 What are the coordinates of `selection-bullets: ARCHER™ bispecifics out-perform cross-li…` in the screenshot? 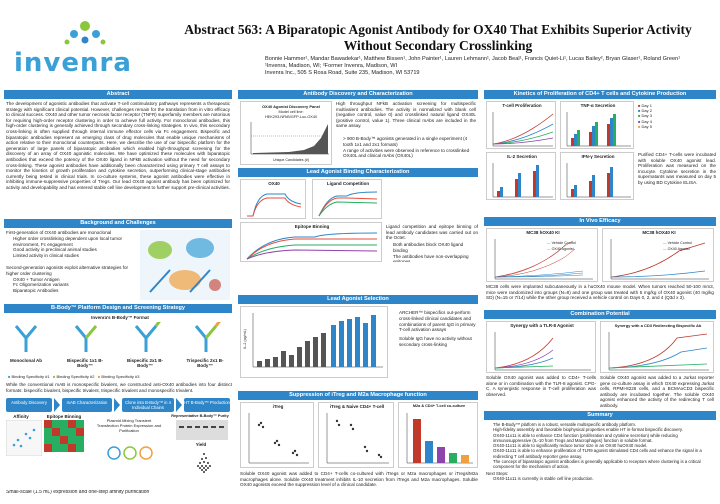 It's located at (435, 343).